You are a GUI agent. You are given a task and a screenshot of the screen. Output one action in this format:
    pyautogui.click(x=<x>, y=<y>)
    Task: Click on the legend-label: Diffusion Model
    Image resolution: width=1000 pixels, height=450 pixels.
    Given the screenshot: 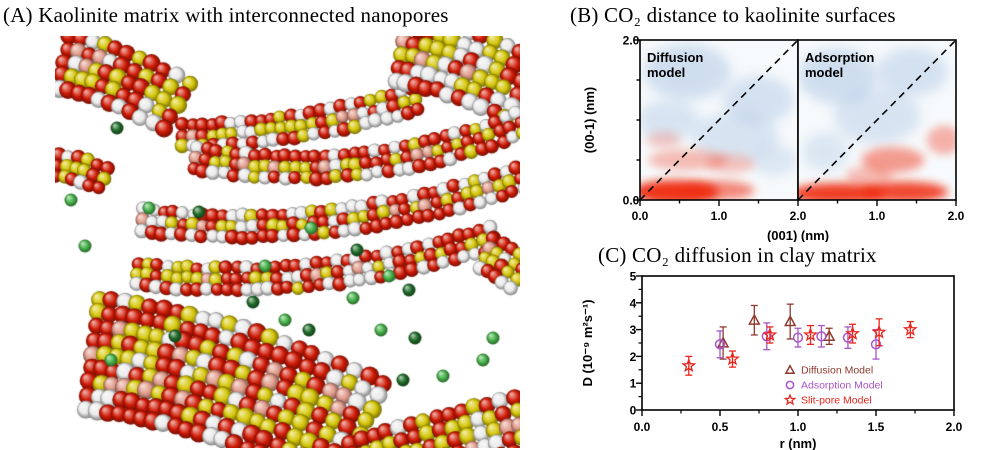 What is the action you would take?
    pyautogui.click(x=837, y=371)
    